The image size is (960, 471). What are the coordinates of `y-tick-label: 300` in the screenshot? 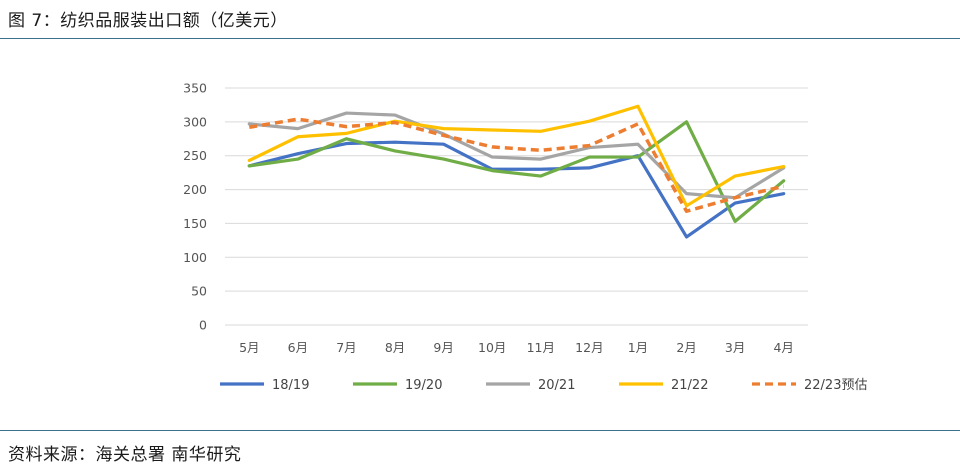 It's located at (195, 121).